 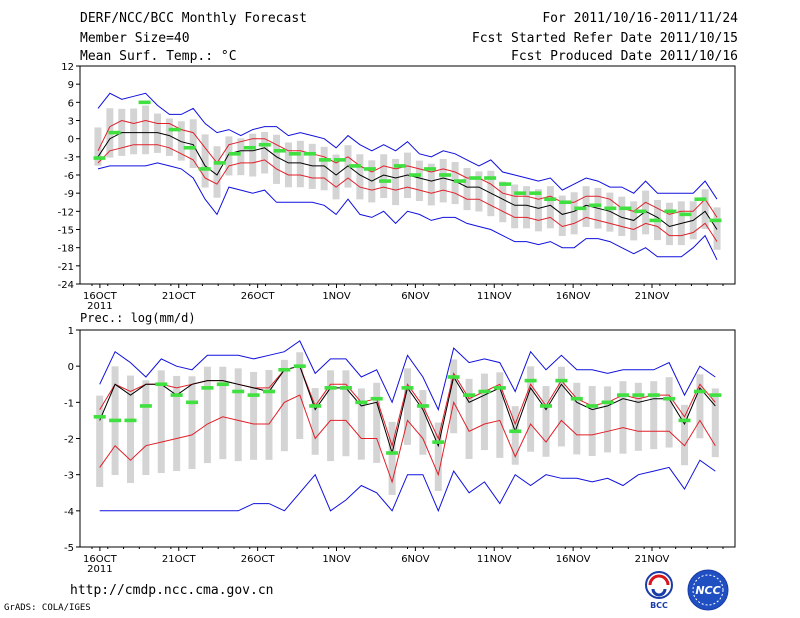 What do you see at coordinates (69, 176) in the screenshot?
I see `temp-y-tick-label: -6` at bounding box center [69, 176].